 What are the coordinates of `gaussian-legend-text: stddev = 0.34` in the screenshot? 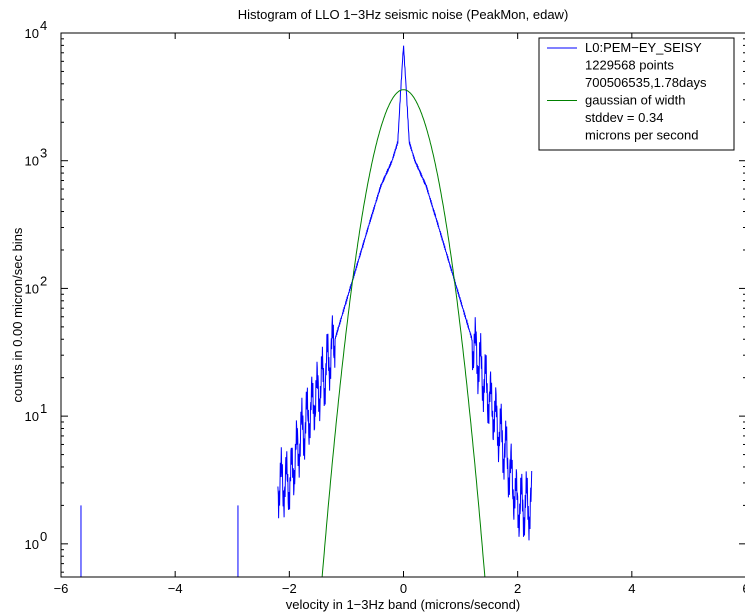 It's located at (624, 117).